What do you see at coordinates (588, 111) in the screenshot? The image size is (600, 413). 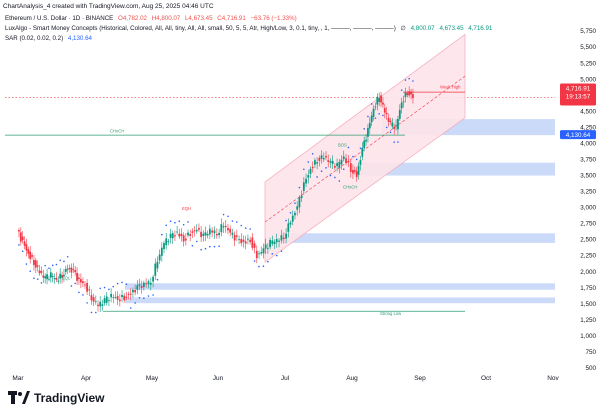 I see `price-tick-label: 4,500` at bounding box center [588, 111].